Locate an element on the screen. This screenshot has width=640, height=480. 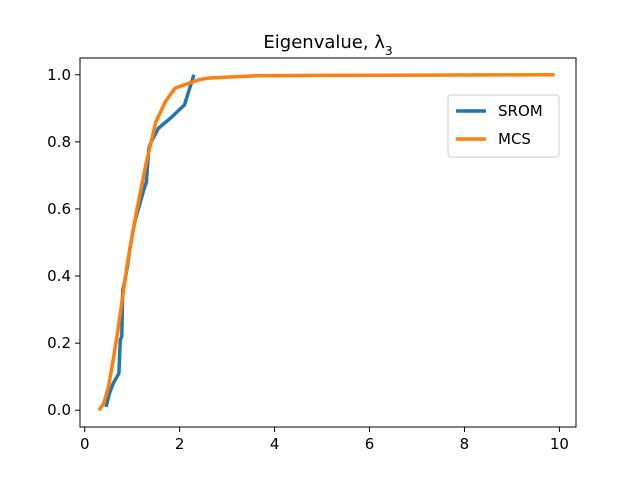
chart-title-subscript: 3 is located at coordinates (389, 51).